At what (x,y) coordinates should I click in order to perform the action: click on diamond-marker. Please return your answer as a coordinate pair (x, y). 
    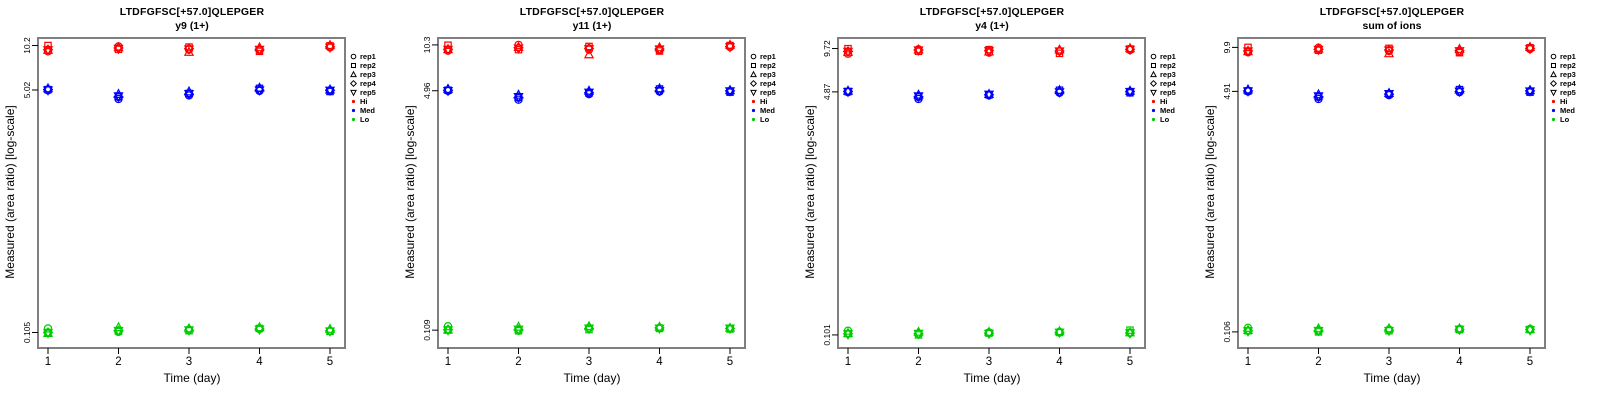
    Looking at the image, I should click on (353, 83).